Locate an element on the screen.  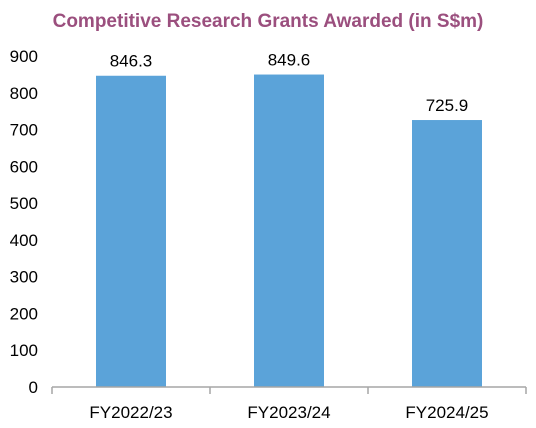
y-tick-label: 500 is located at coordinates (24, 203).